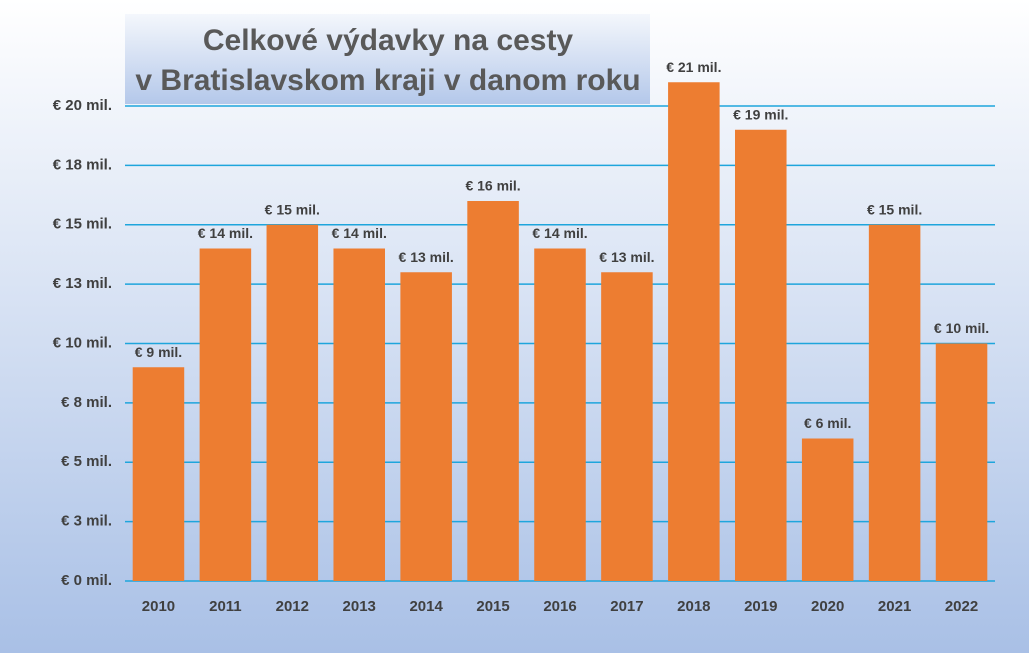 Image resolution: width=1029 pixels, height=653 pixels. I want to click on y-tick-label: € 5 mil., so click(86, 461).